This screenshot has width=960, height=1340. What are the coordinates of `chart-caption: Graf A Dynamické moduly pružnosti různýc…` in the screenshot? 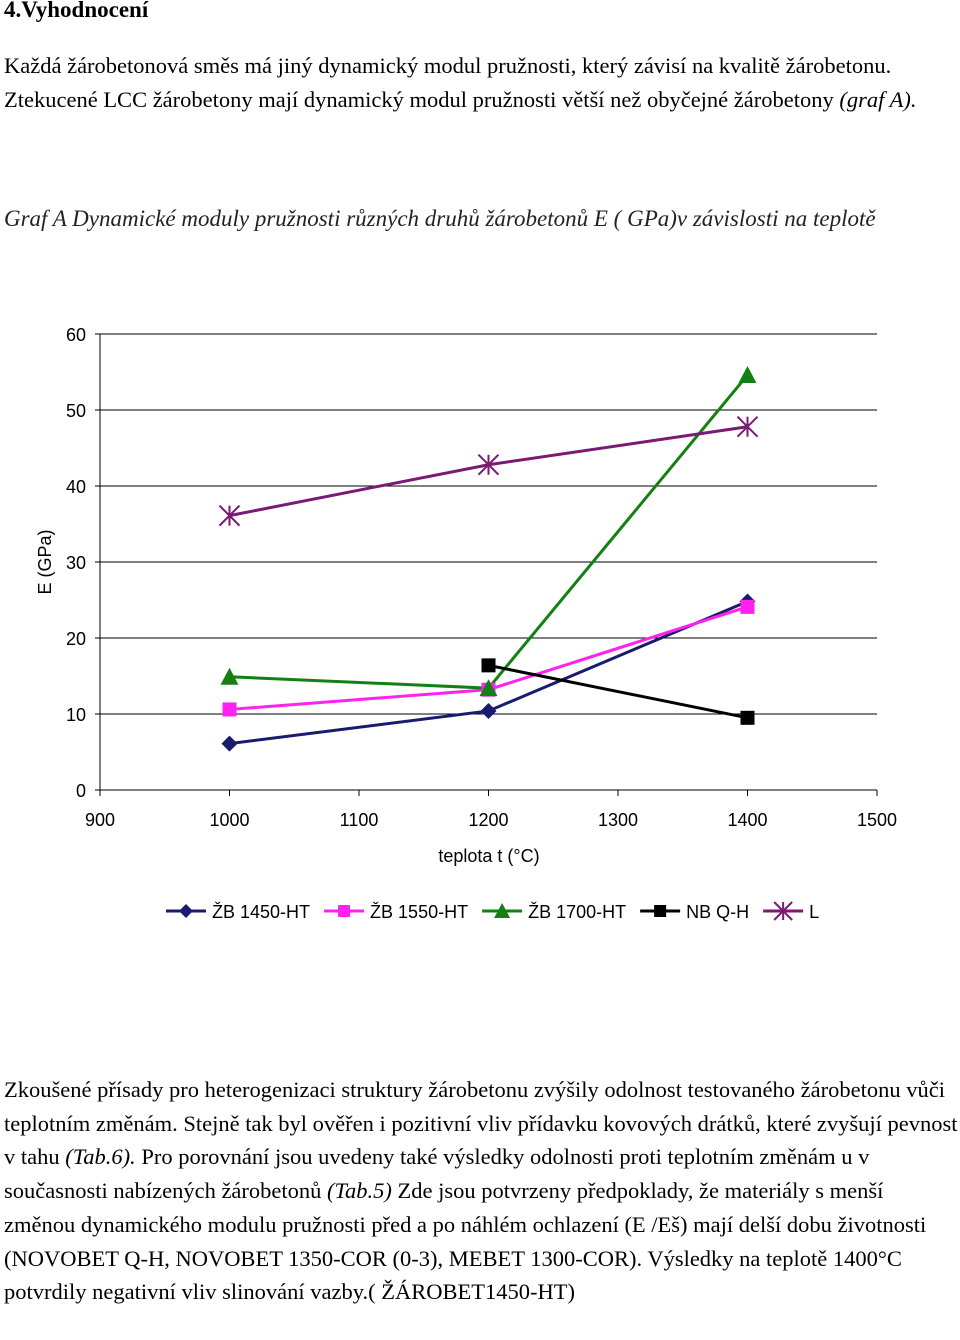 It's located at (440, 218).